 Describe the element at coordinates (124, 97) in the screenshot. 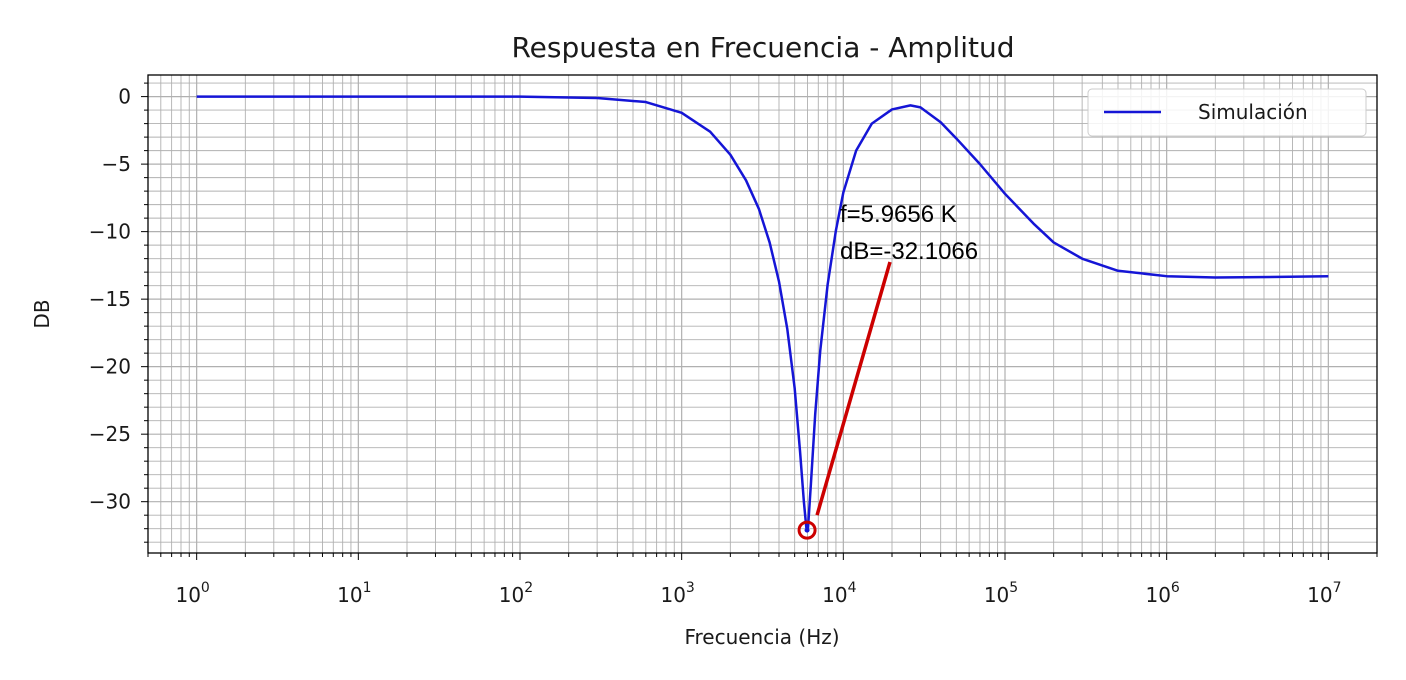

I see `y-tick-label: 0` at that location.